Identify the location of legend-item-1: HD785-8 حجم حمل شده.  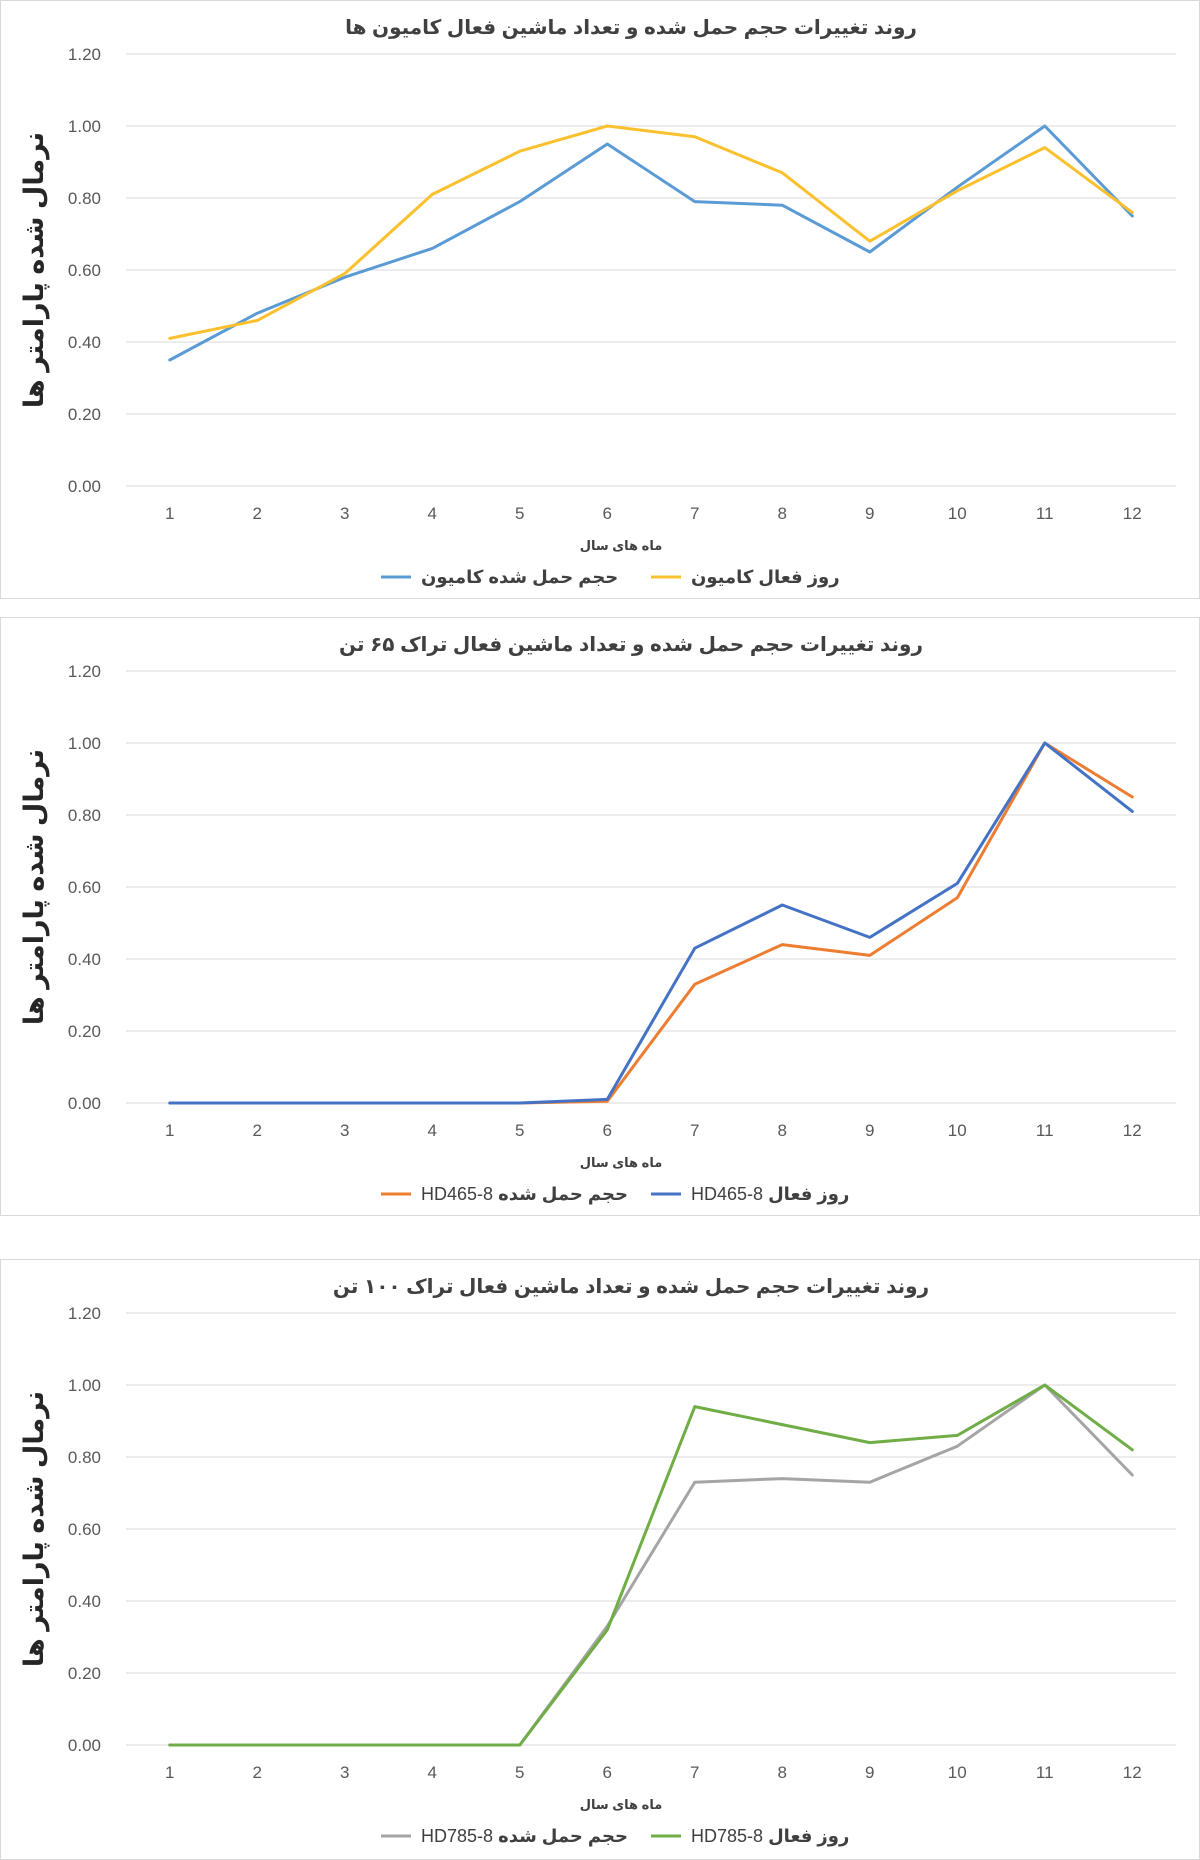
(504, 1836).